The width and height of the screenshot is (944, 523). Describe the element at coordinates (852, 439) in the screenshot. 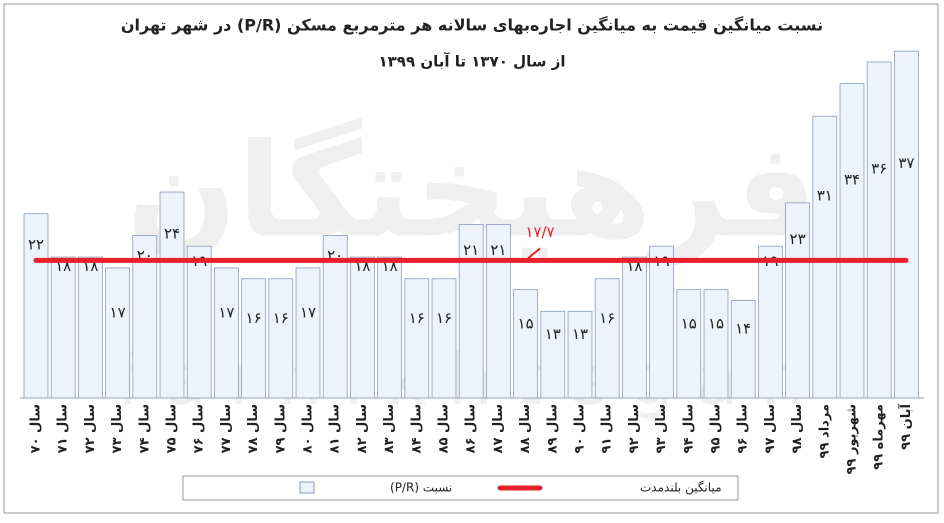

I see `x-tick-label: شهریور ۹۹` at that location.